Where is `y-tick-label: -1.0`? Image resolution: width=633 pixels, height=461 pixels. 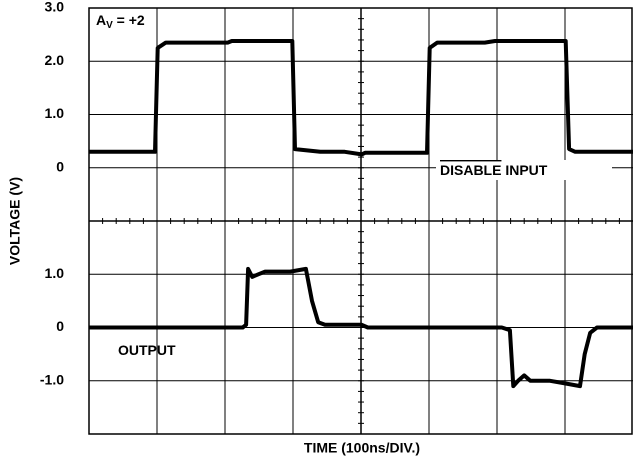
y-tick-label: -1.0 is located at coordinates (52, 379).